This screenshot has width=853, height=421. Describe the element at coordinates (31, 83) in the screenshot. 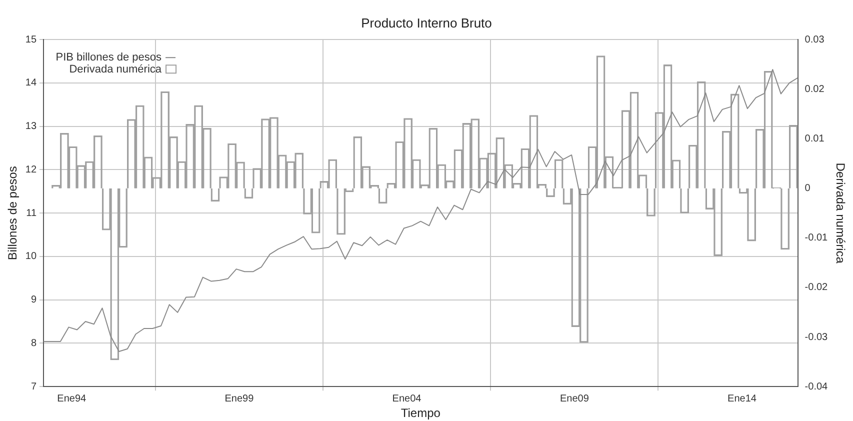

I see `y-tick-label: 14` at that location.